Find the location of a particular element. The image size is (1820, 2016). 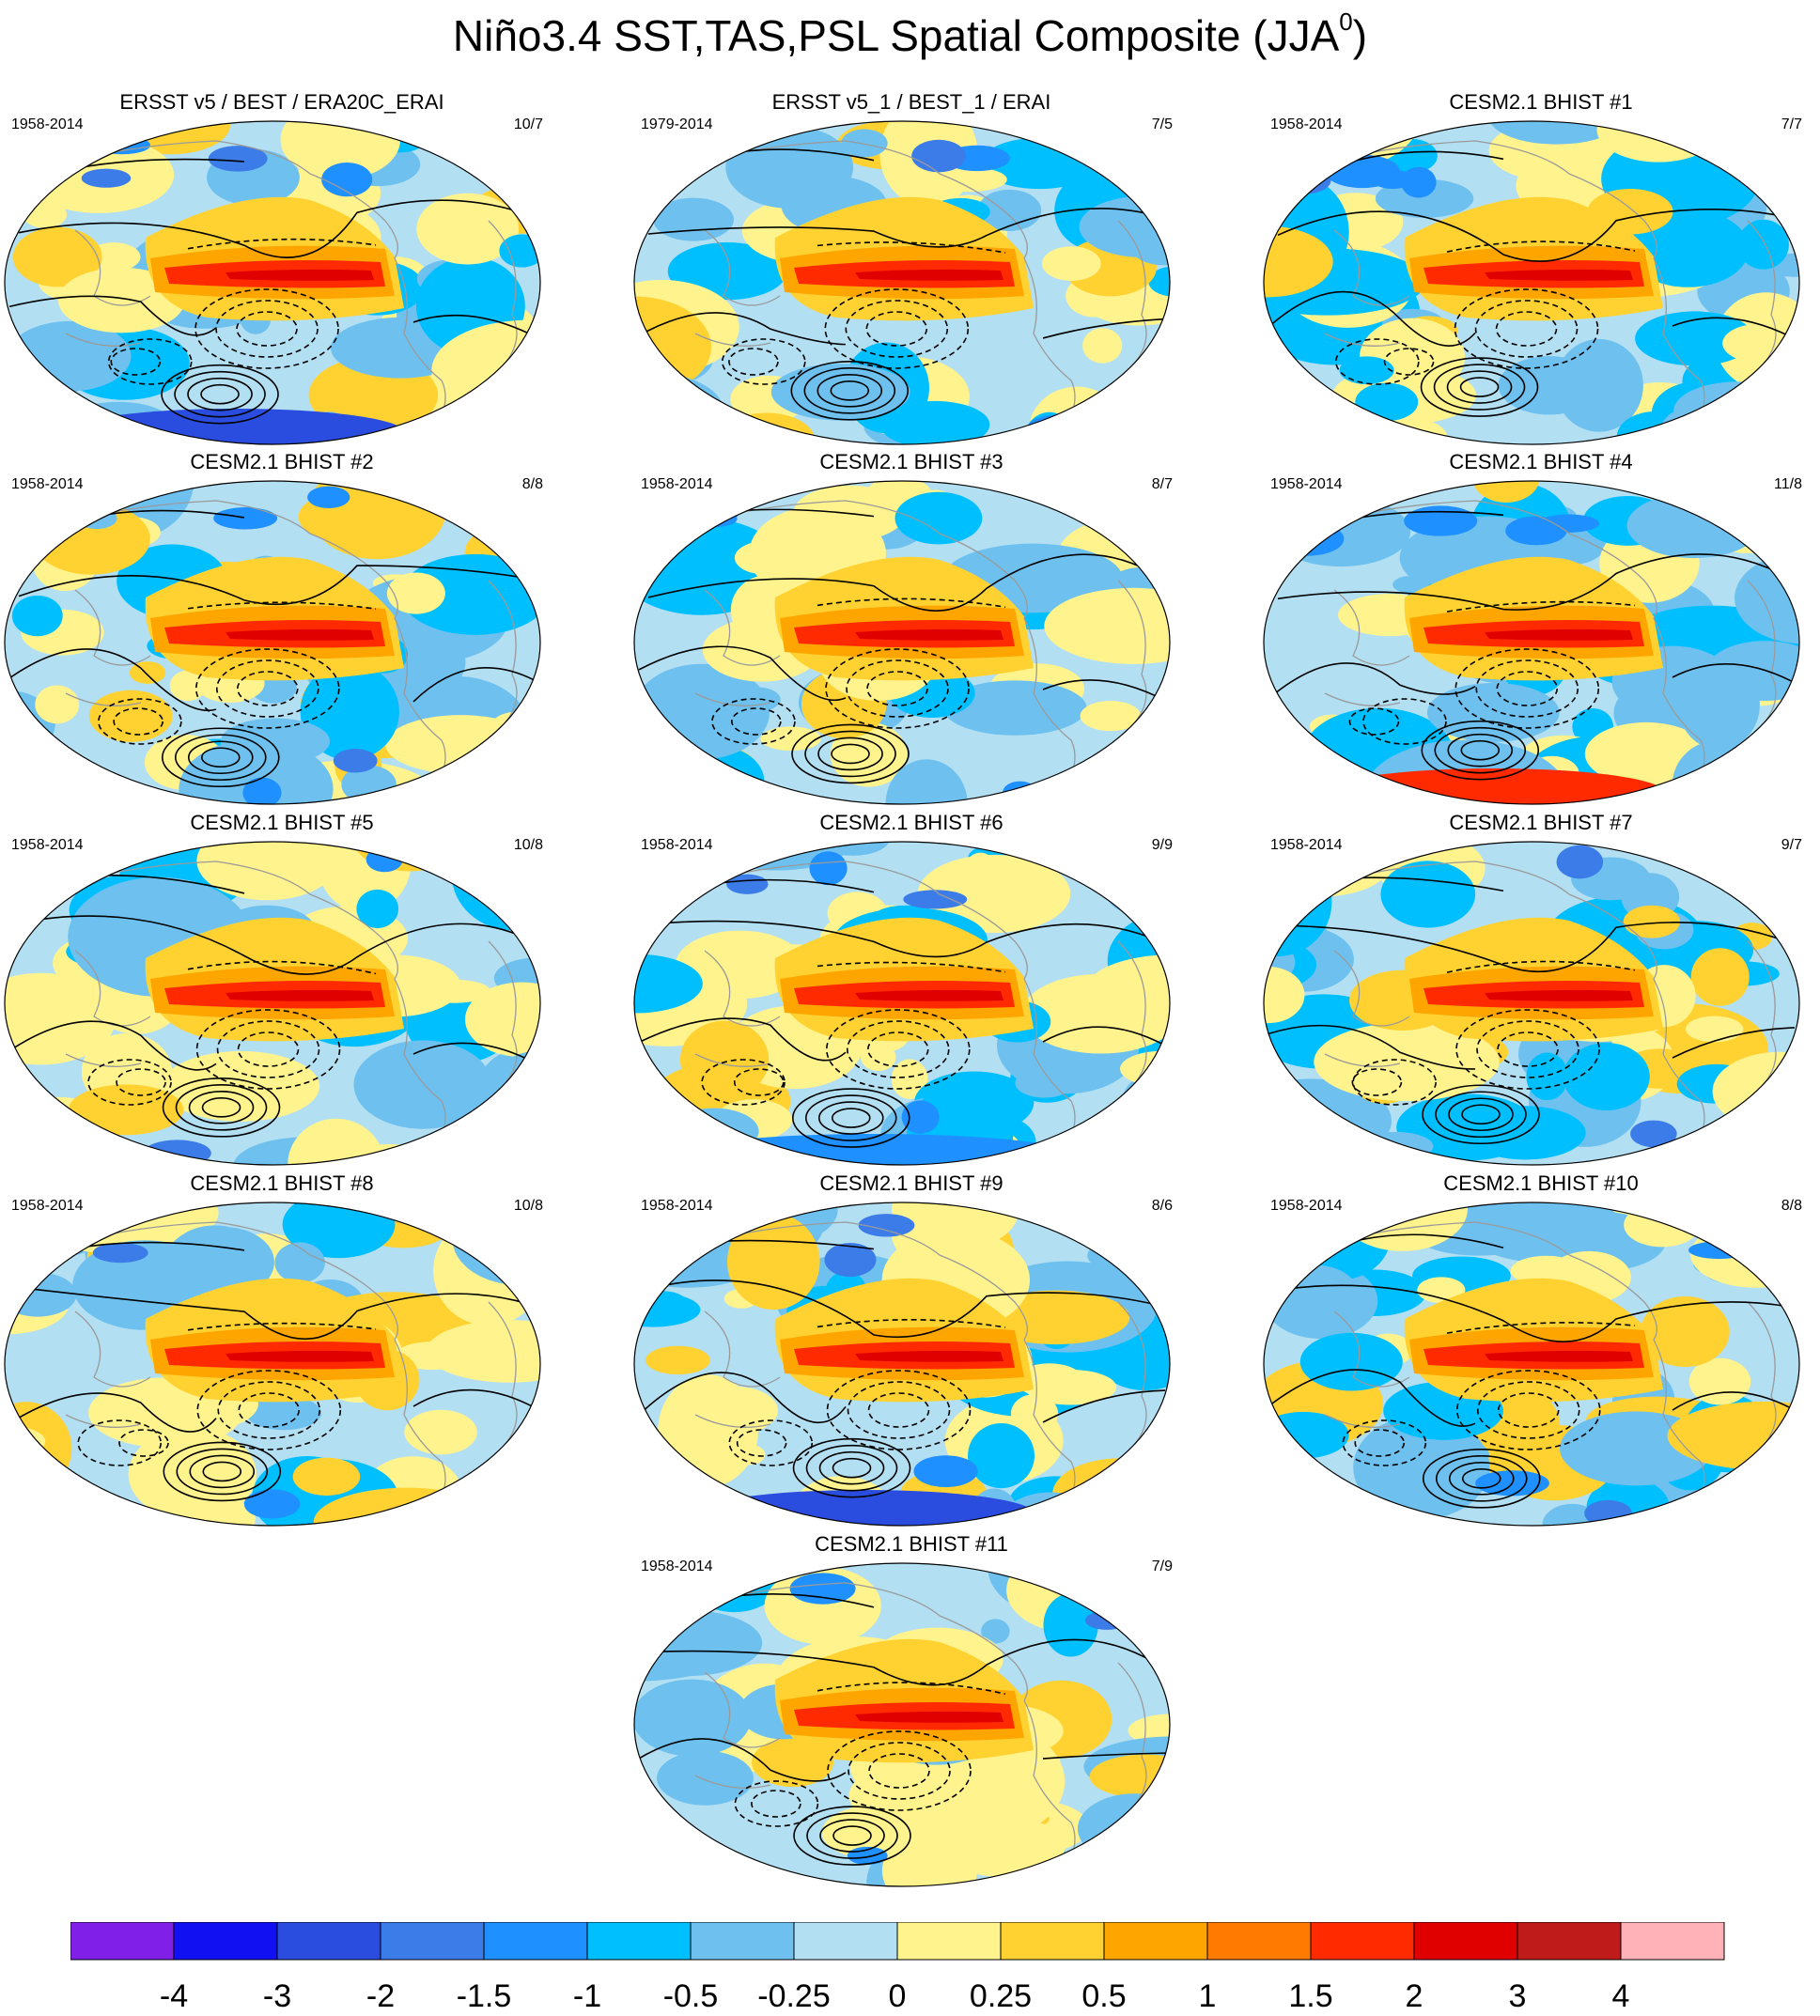

coast-africa is located at coordinates (1132, 296).